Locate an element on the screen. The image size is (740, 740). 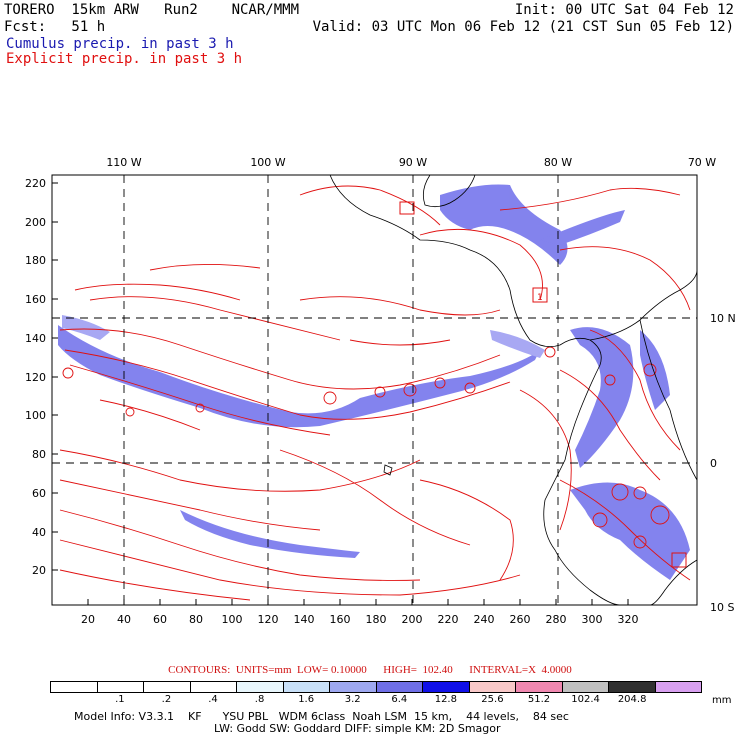
top-longitude-labels: 110 W 100 W 90 W 80 W 70 W is located at coordinates (411, 162).